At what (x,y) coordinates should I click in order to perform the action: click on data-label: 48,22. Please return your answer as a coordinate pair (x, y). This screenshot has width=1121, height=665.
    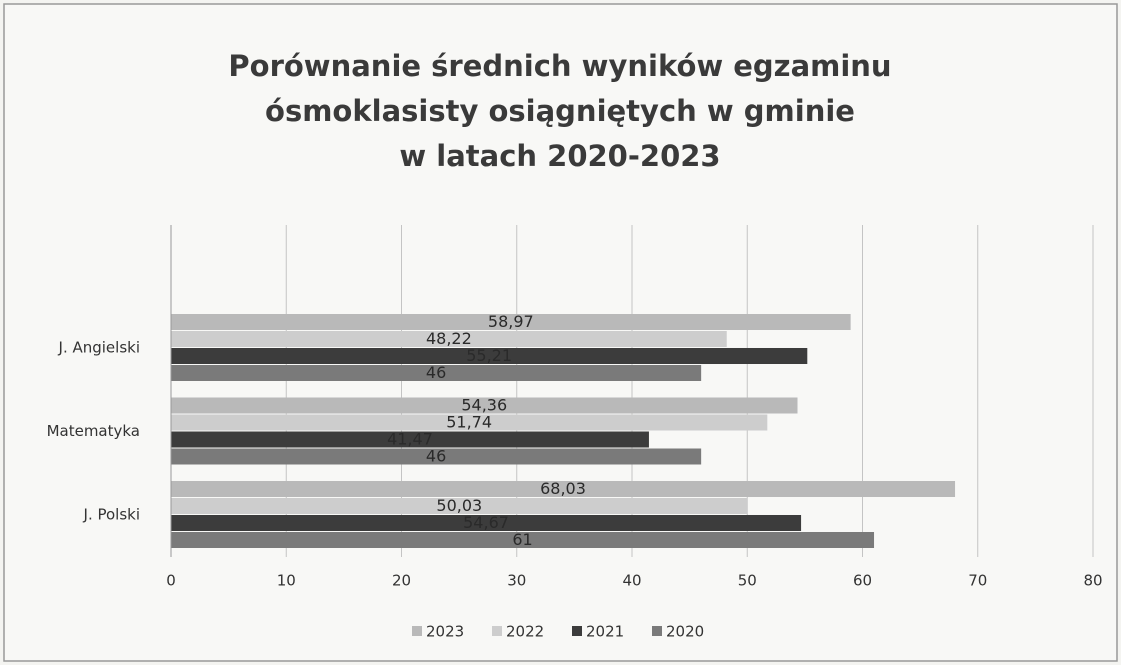
    Looking at the image, I should click on (449, 338).